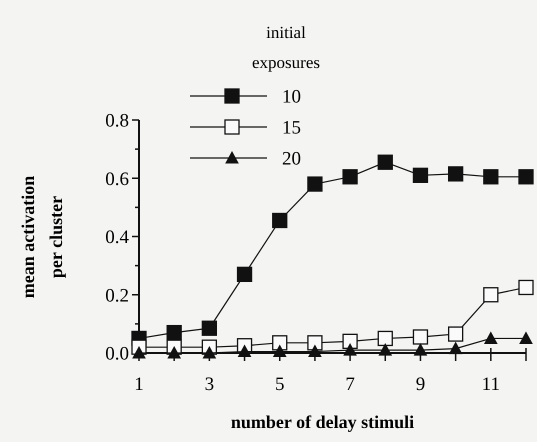  What do you see at coordinates (117, 295) in the screenshot?
I see `y-tick-label: 0.2` at bounding box center [117, 295].